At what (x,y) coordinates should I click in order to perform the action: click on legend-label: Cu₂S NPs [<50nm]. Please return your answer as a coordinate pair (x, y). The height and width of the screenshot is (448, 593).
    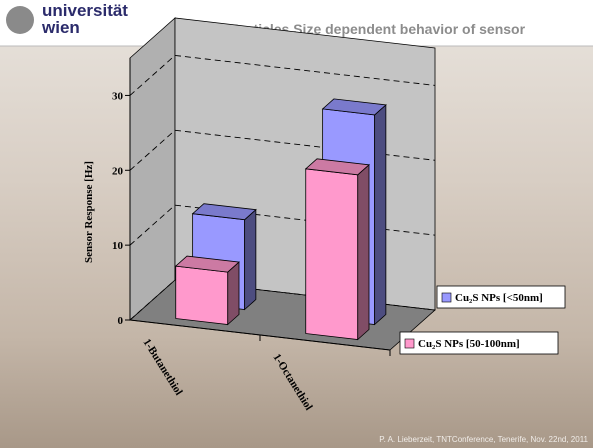
    Looking at the image, I should click on (499, 298).